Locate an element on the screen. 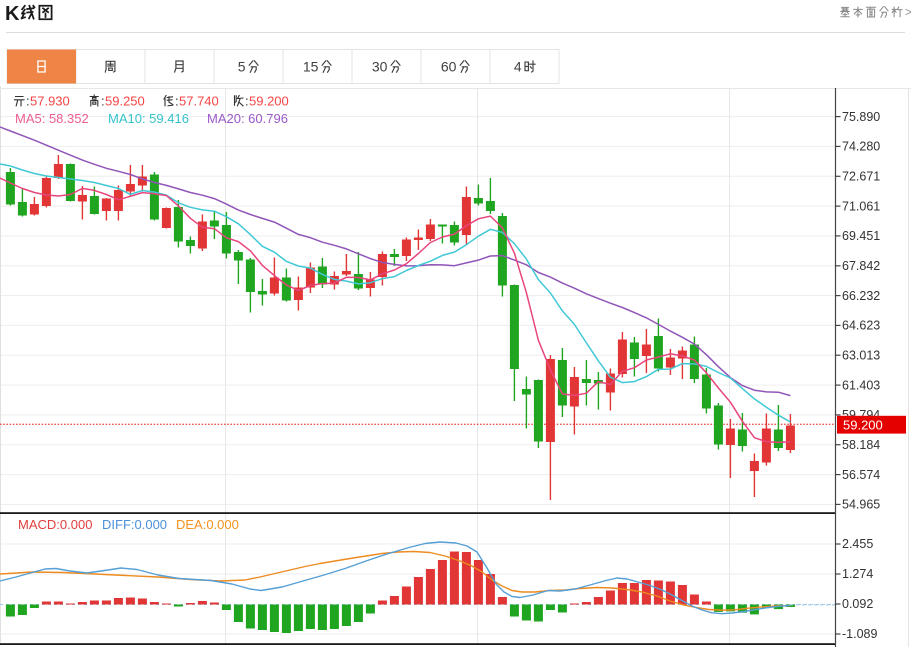 This screenshot has width=911, height=647. svg-text: 54.965 is located at coordinates (861, 505).